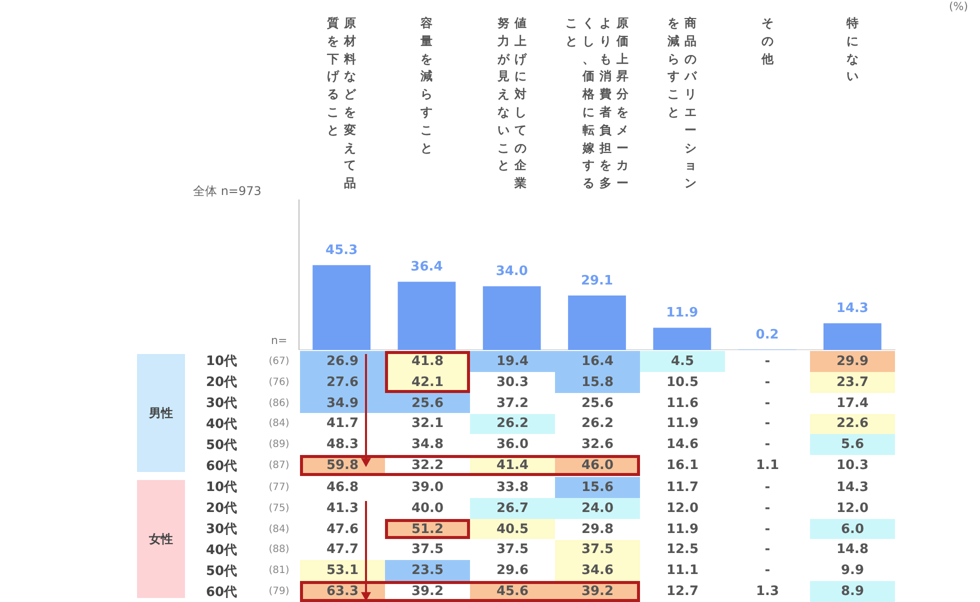 This screenshot has height=602, width=980. I want to click on data-label: 4.5, so click(682, 361).